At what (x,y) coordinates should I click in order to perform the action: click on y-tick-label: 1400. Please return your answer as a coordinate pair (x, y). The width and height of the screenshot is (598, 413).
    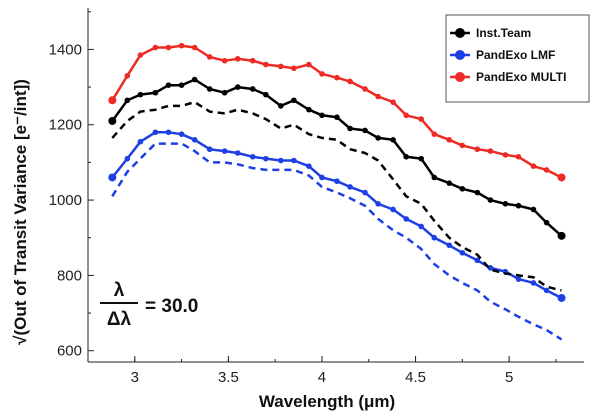
    Looking at the image, I should click on (65, 49).